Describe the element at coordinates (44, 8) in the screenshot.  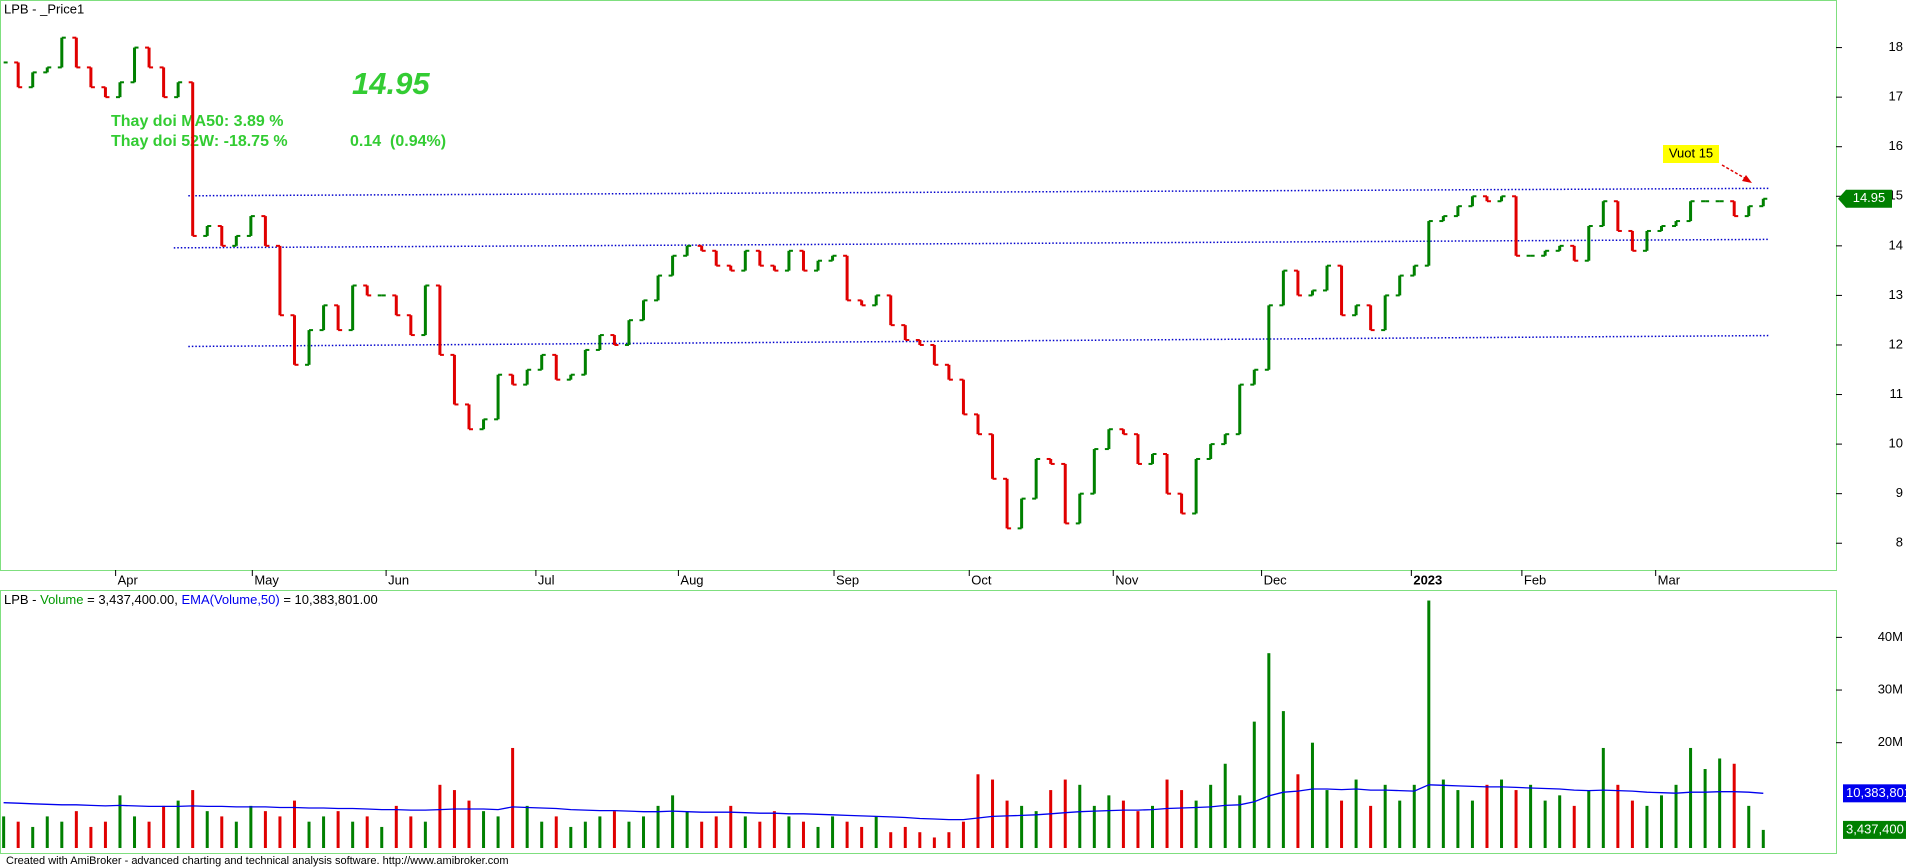
I see `price-title: LPB - _Price1` at that location.